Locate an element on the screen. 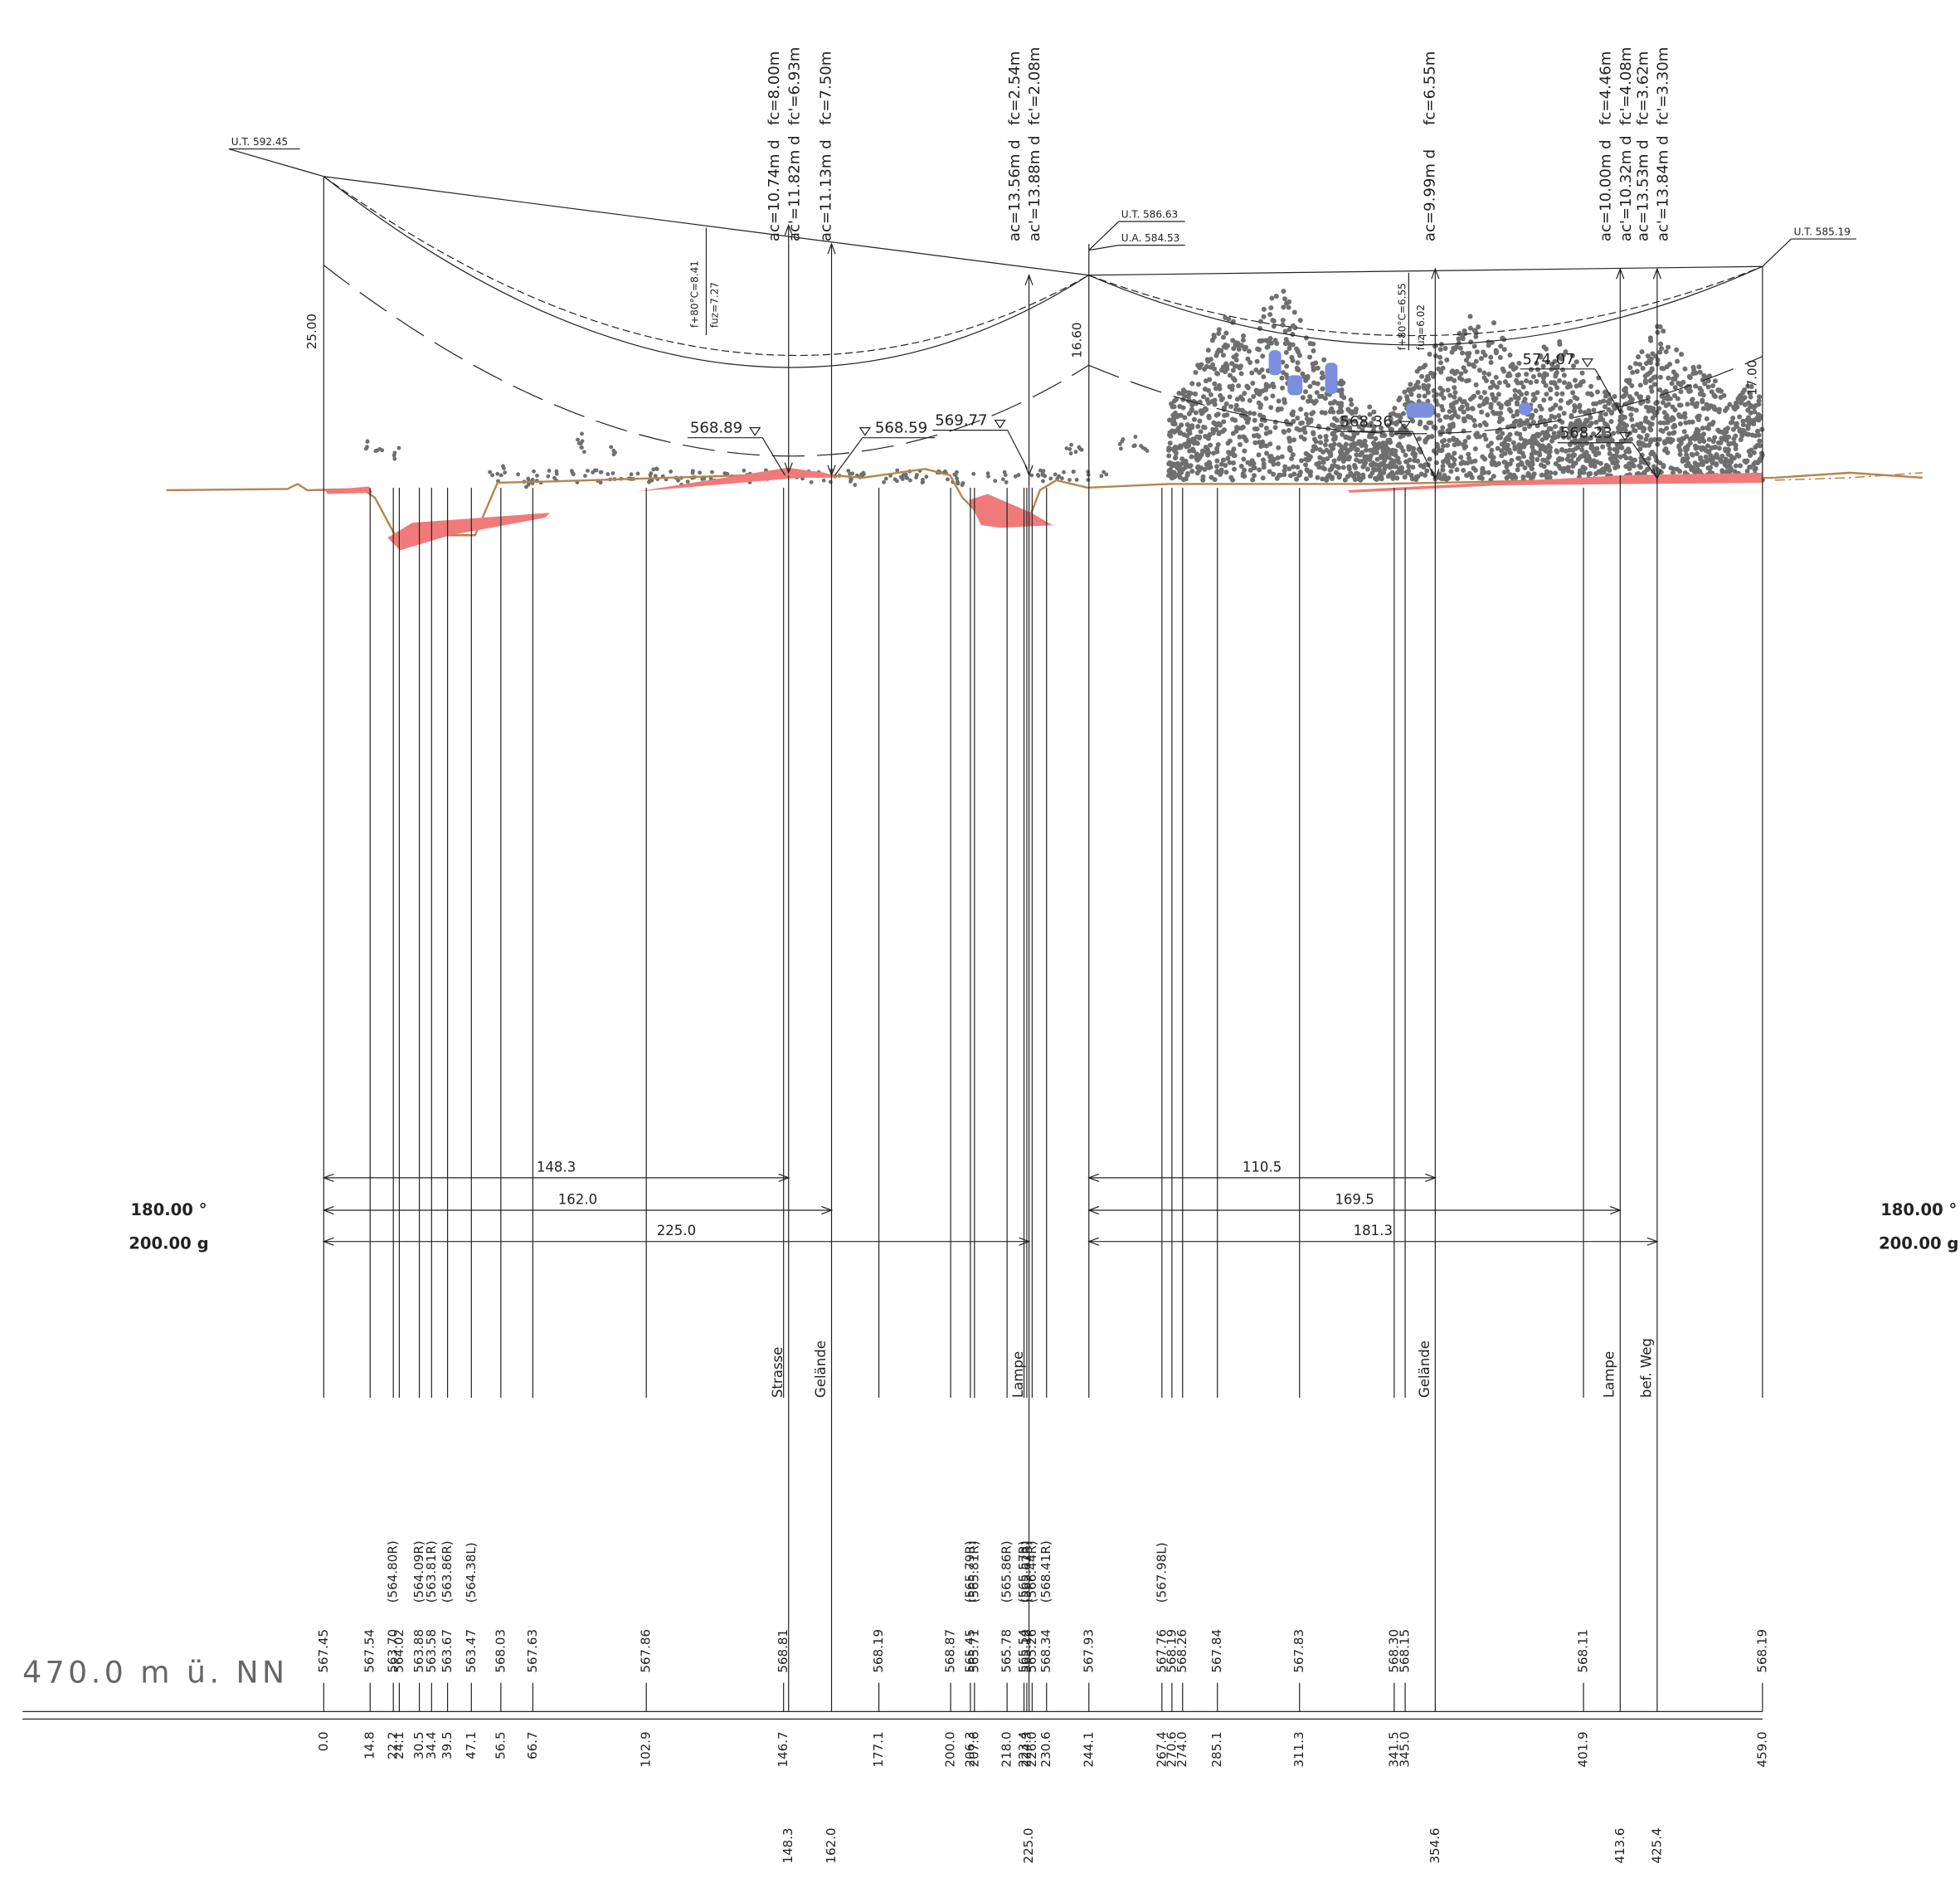 The width and height of the screenshot is (1960, 1878). station-label: 200.0 is located at coordinates (950, 1749).